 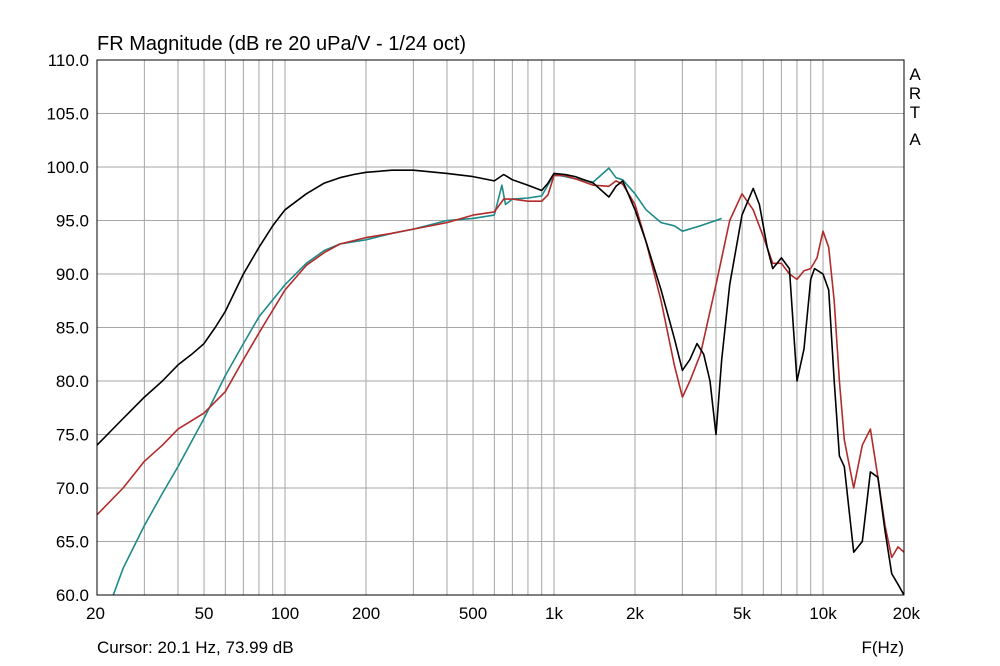 I want to click on x-tick-label: 100, so click(x=285, y=613).